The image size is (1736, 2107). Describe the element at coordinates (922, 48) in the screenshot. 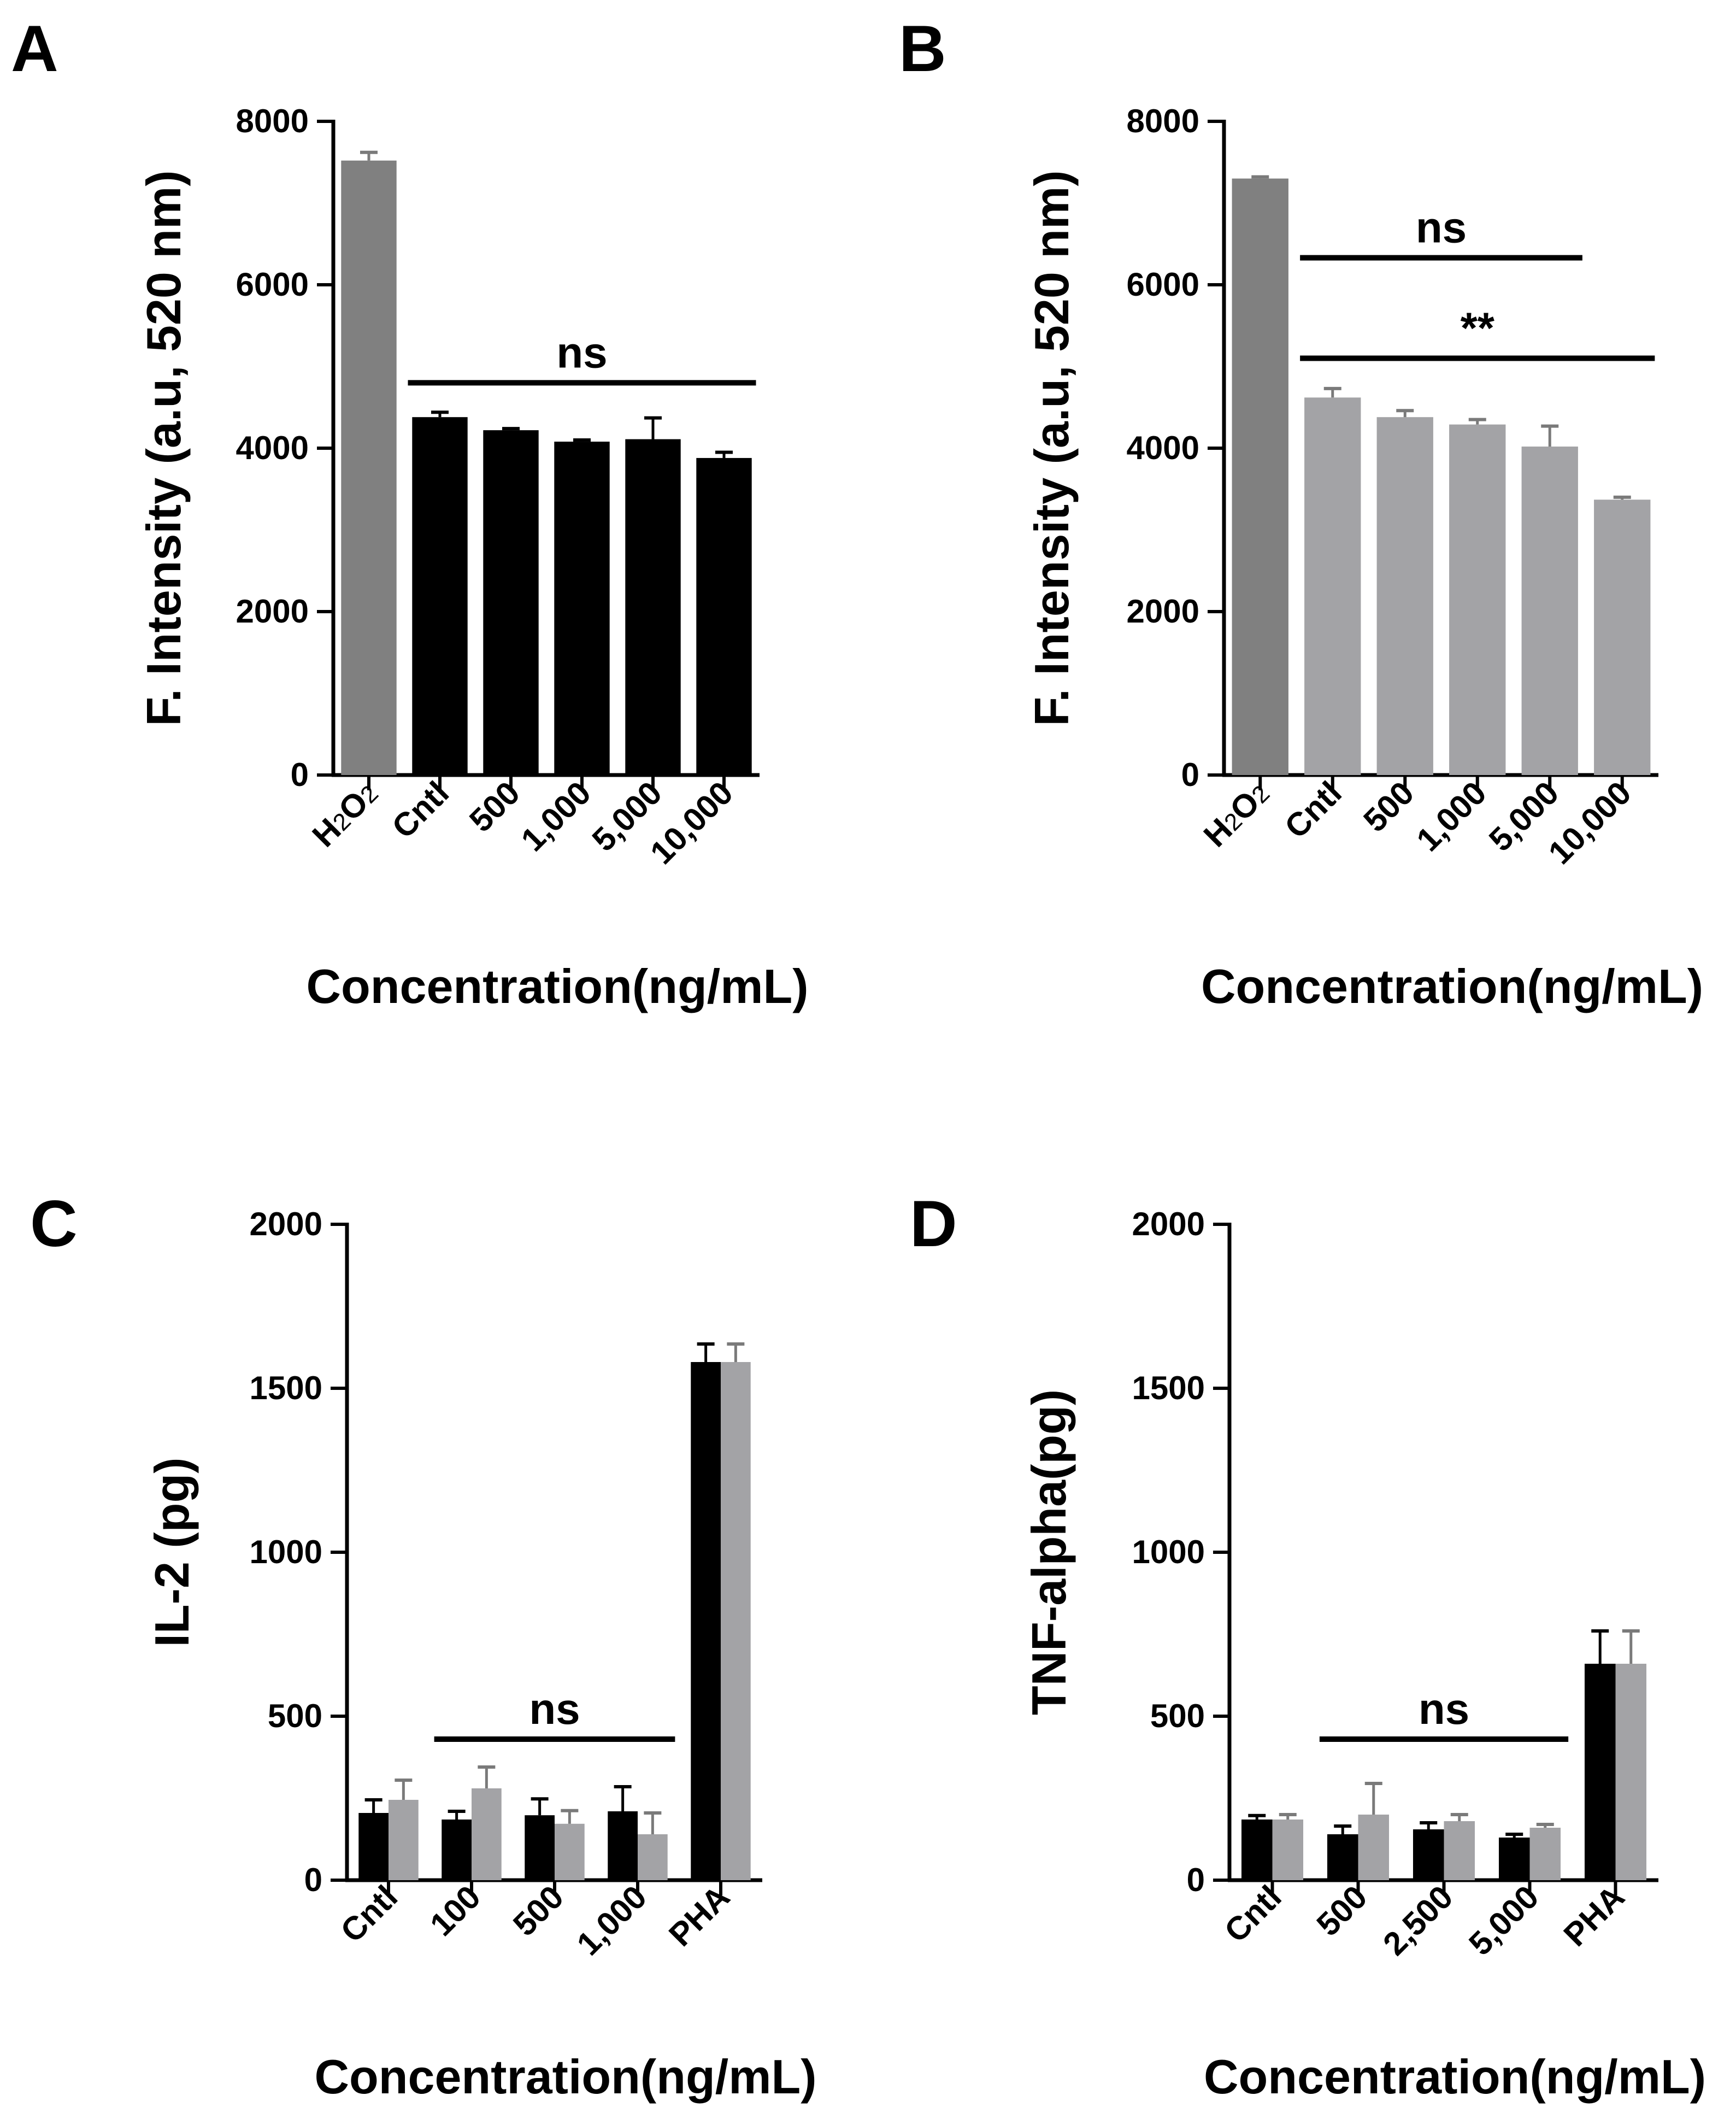

I see `panel-letter: B` at that location.